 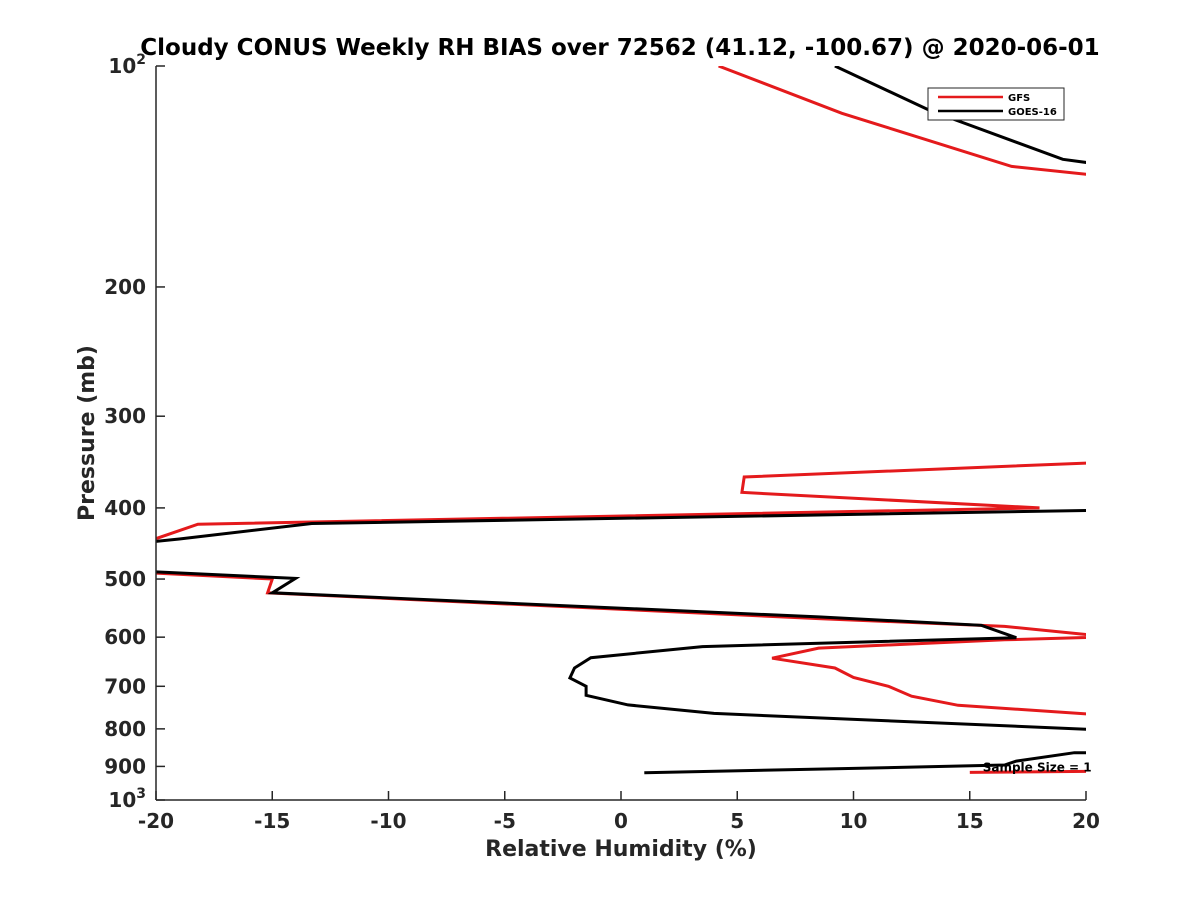 What do you see at coordinates (1086, 821) in the screenshot?
I see `x-tick-label: 20` at bounding box center [1086, 821].